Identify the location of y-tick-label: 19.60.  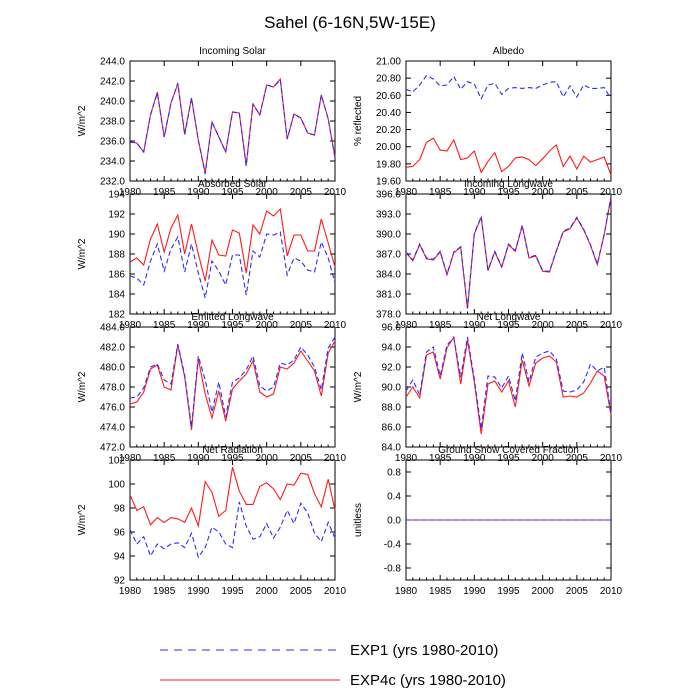
(388, 182).